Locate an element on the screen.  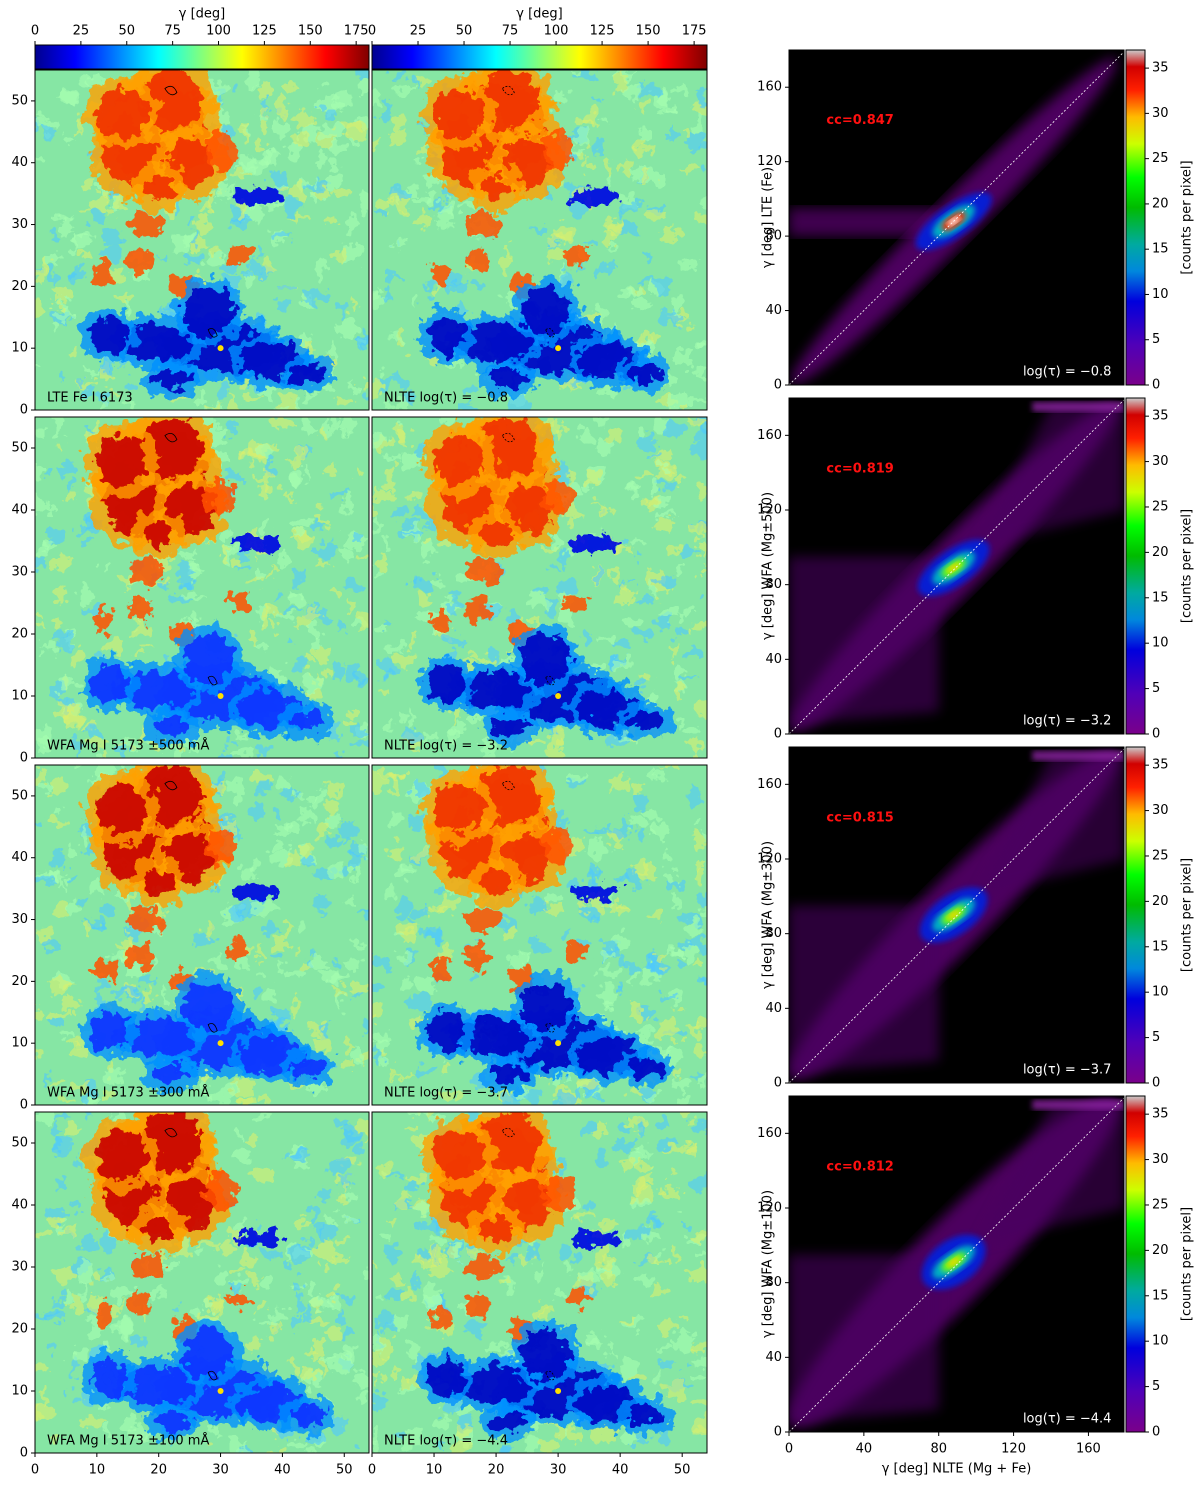
panel-label: log(τ) = −3.2 is located at coordinates (1067, 721).